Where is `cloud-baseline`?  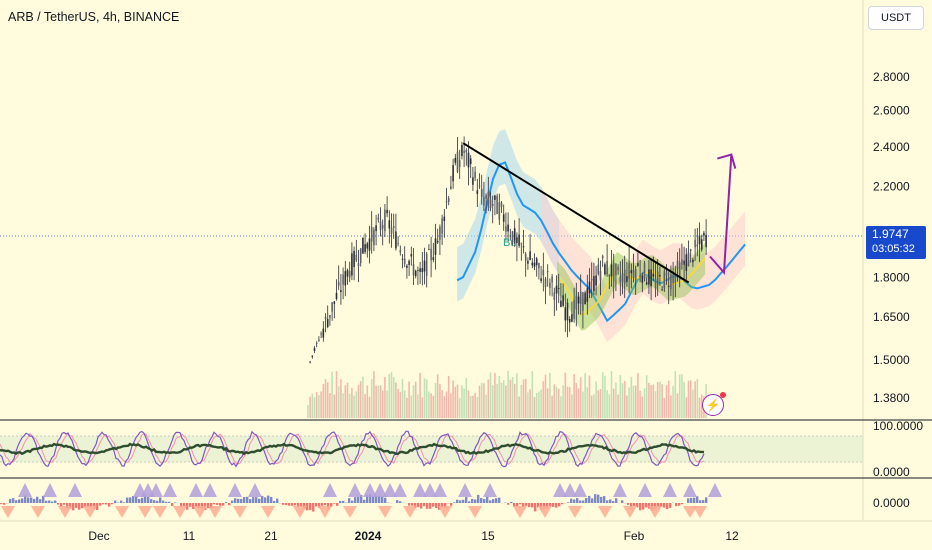 cloud-baseline is located at coordinates (601, 242).